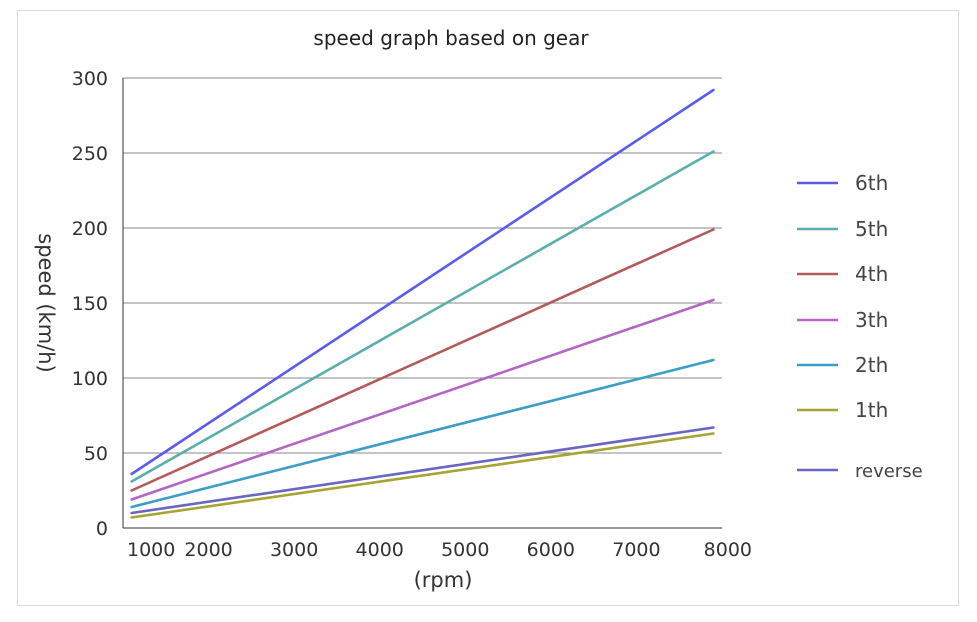  Describe the element at coordinates (728, 550) in the screenshot. I see `x-tick-label: 8000` at that location.